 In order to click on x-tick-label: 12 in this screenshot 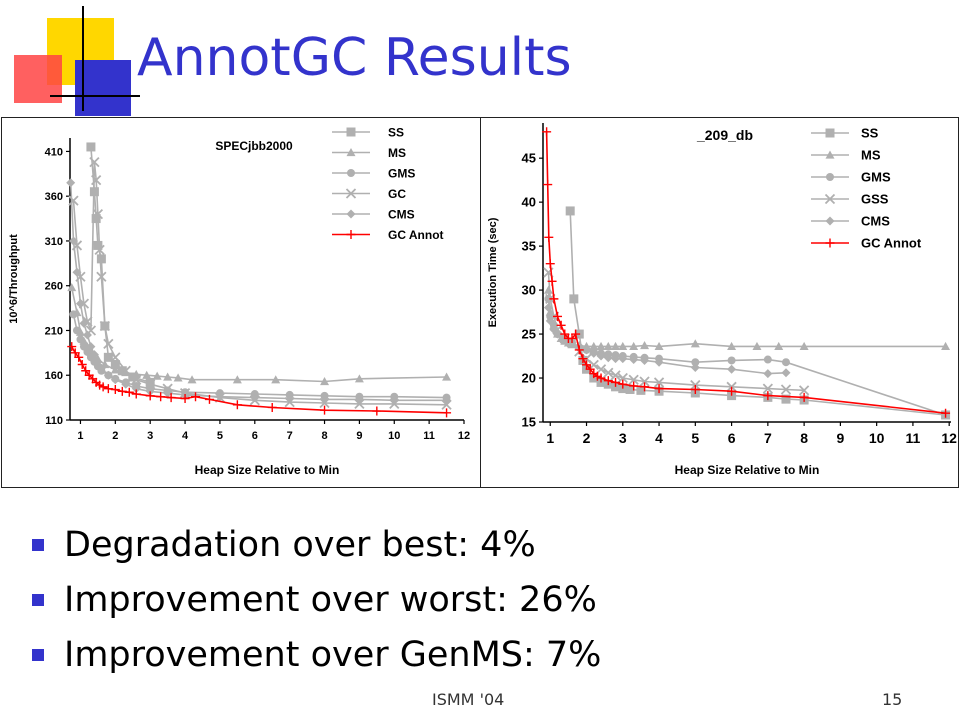, I will do `click(949, 438)`.